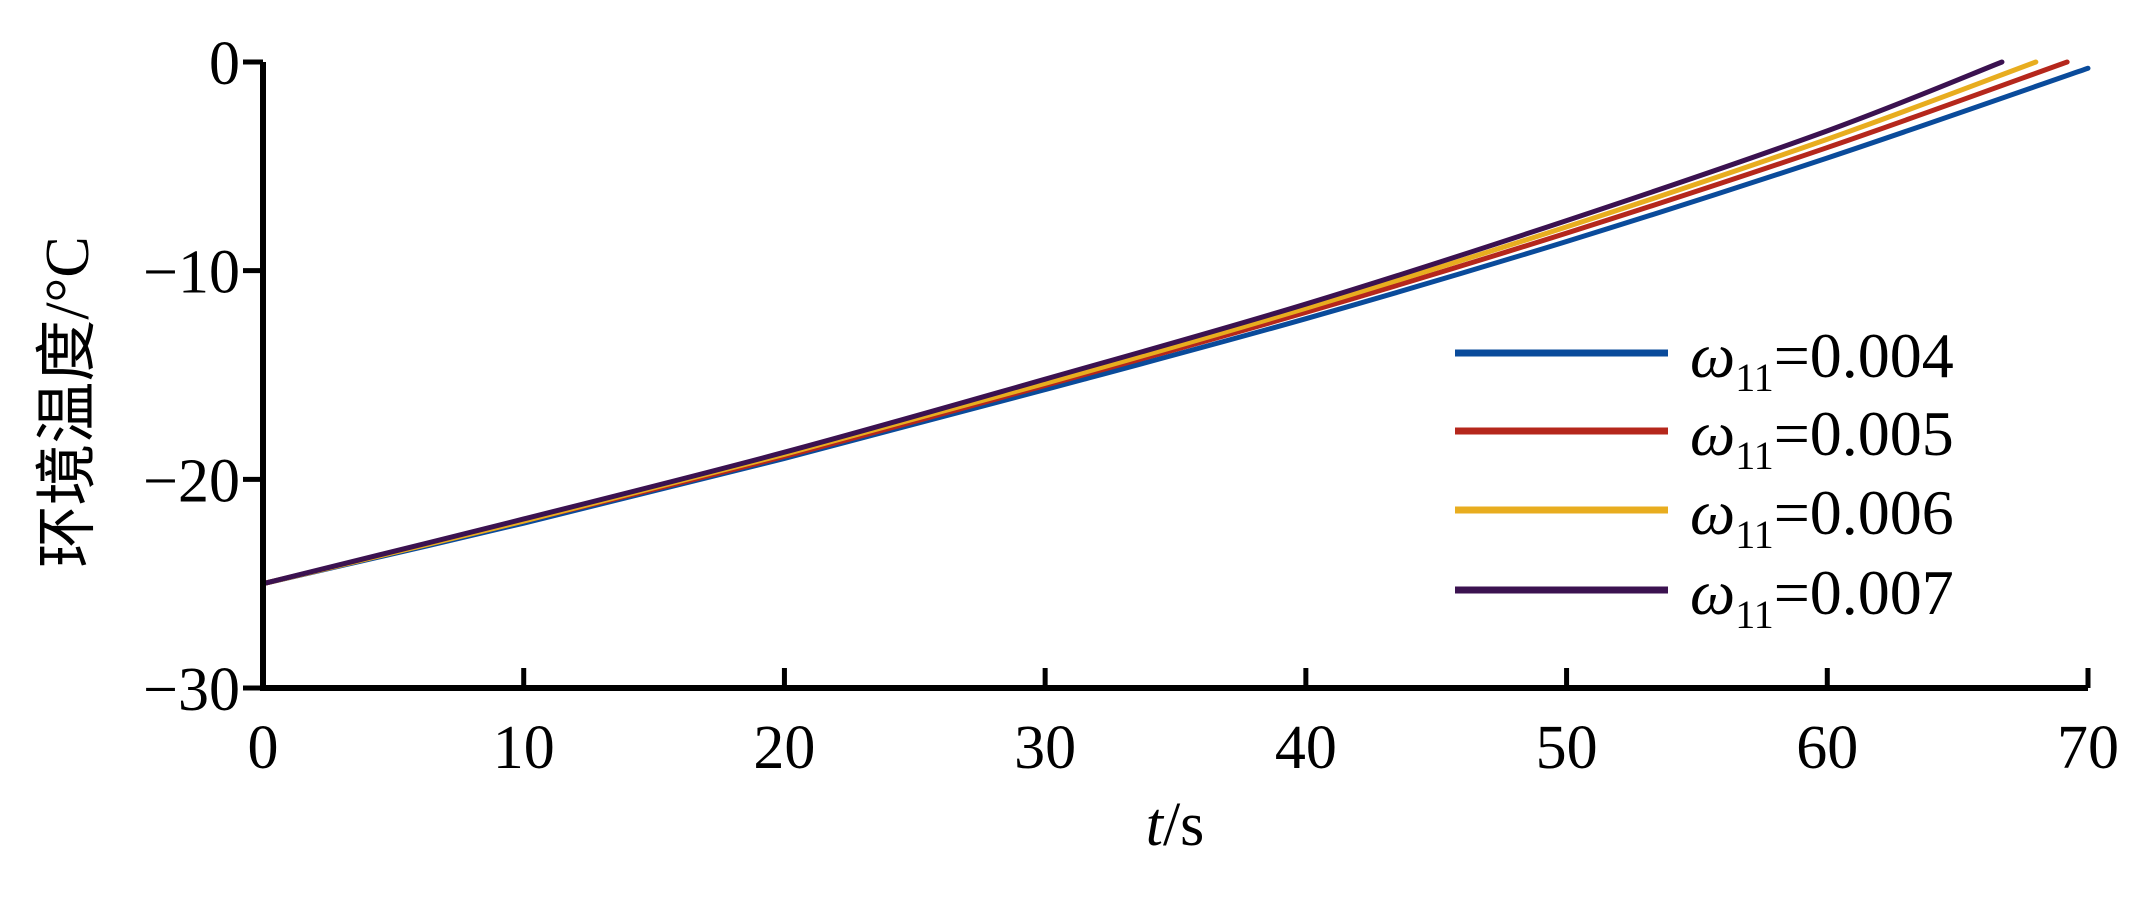 The image size is (2156, 897). I want to click on y-tick-label: −20, so click(191, 481).